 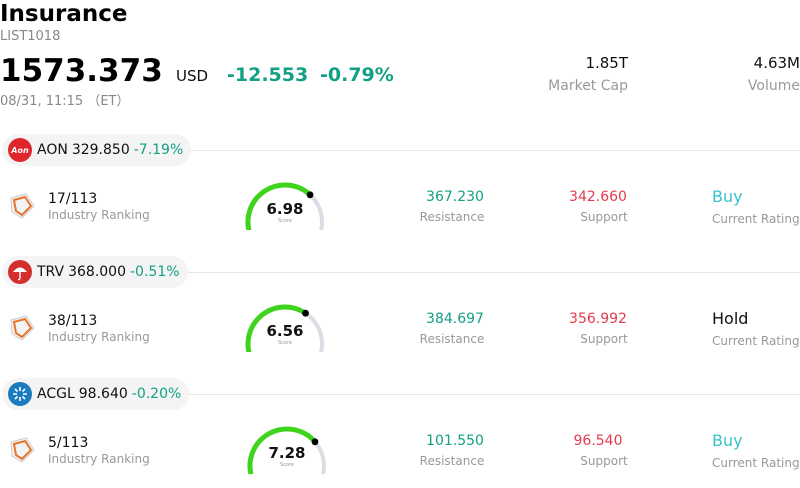 What do you see at coordinates (357, 75) in the screenshot?
I see `price-change-percent: -0.79%` at bounding box center [357, 75].